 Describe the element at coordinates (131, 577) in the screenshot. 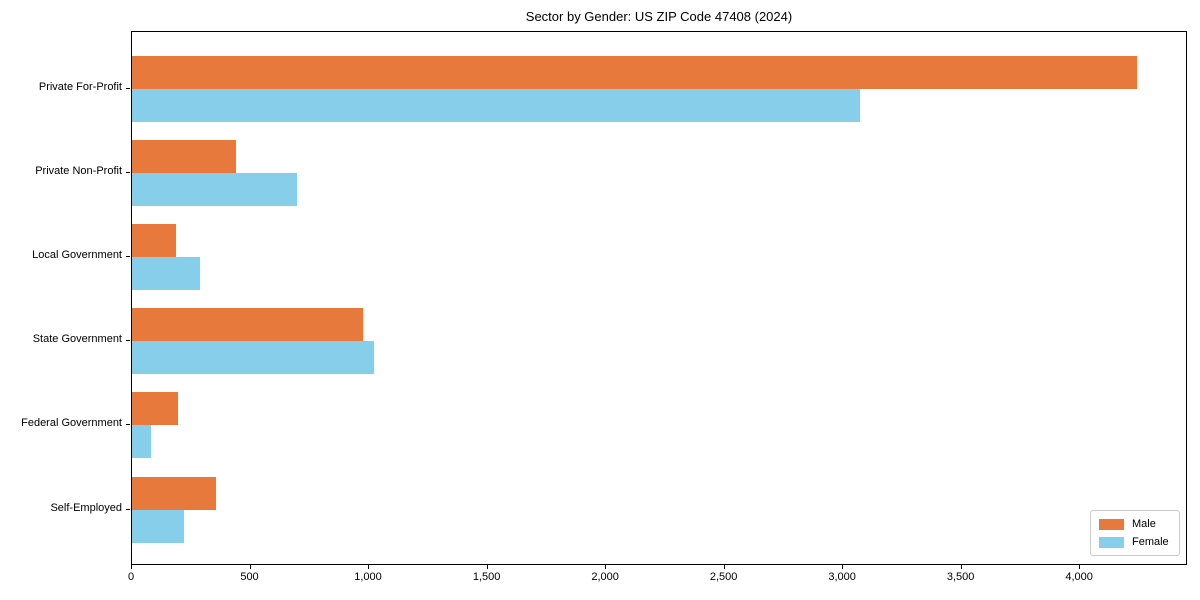

I see `x-tick-label: 0` at that location.